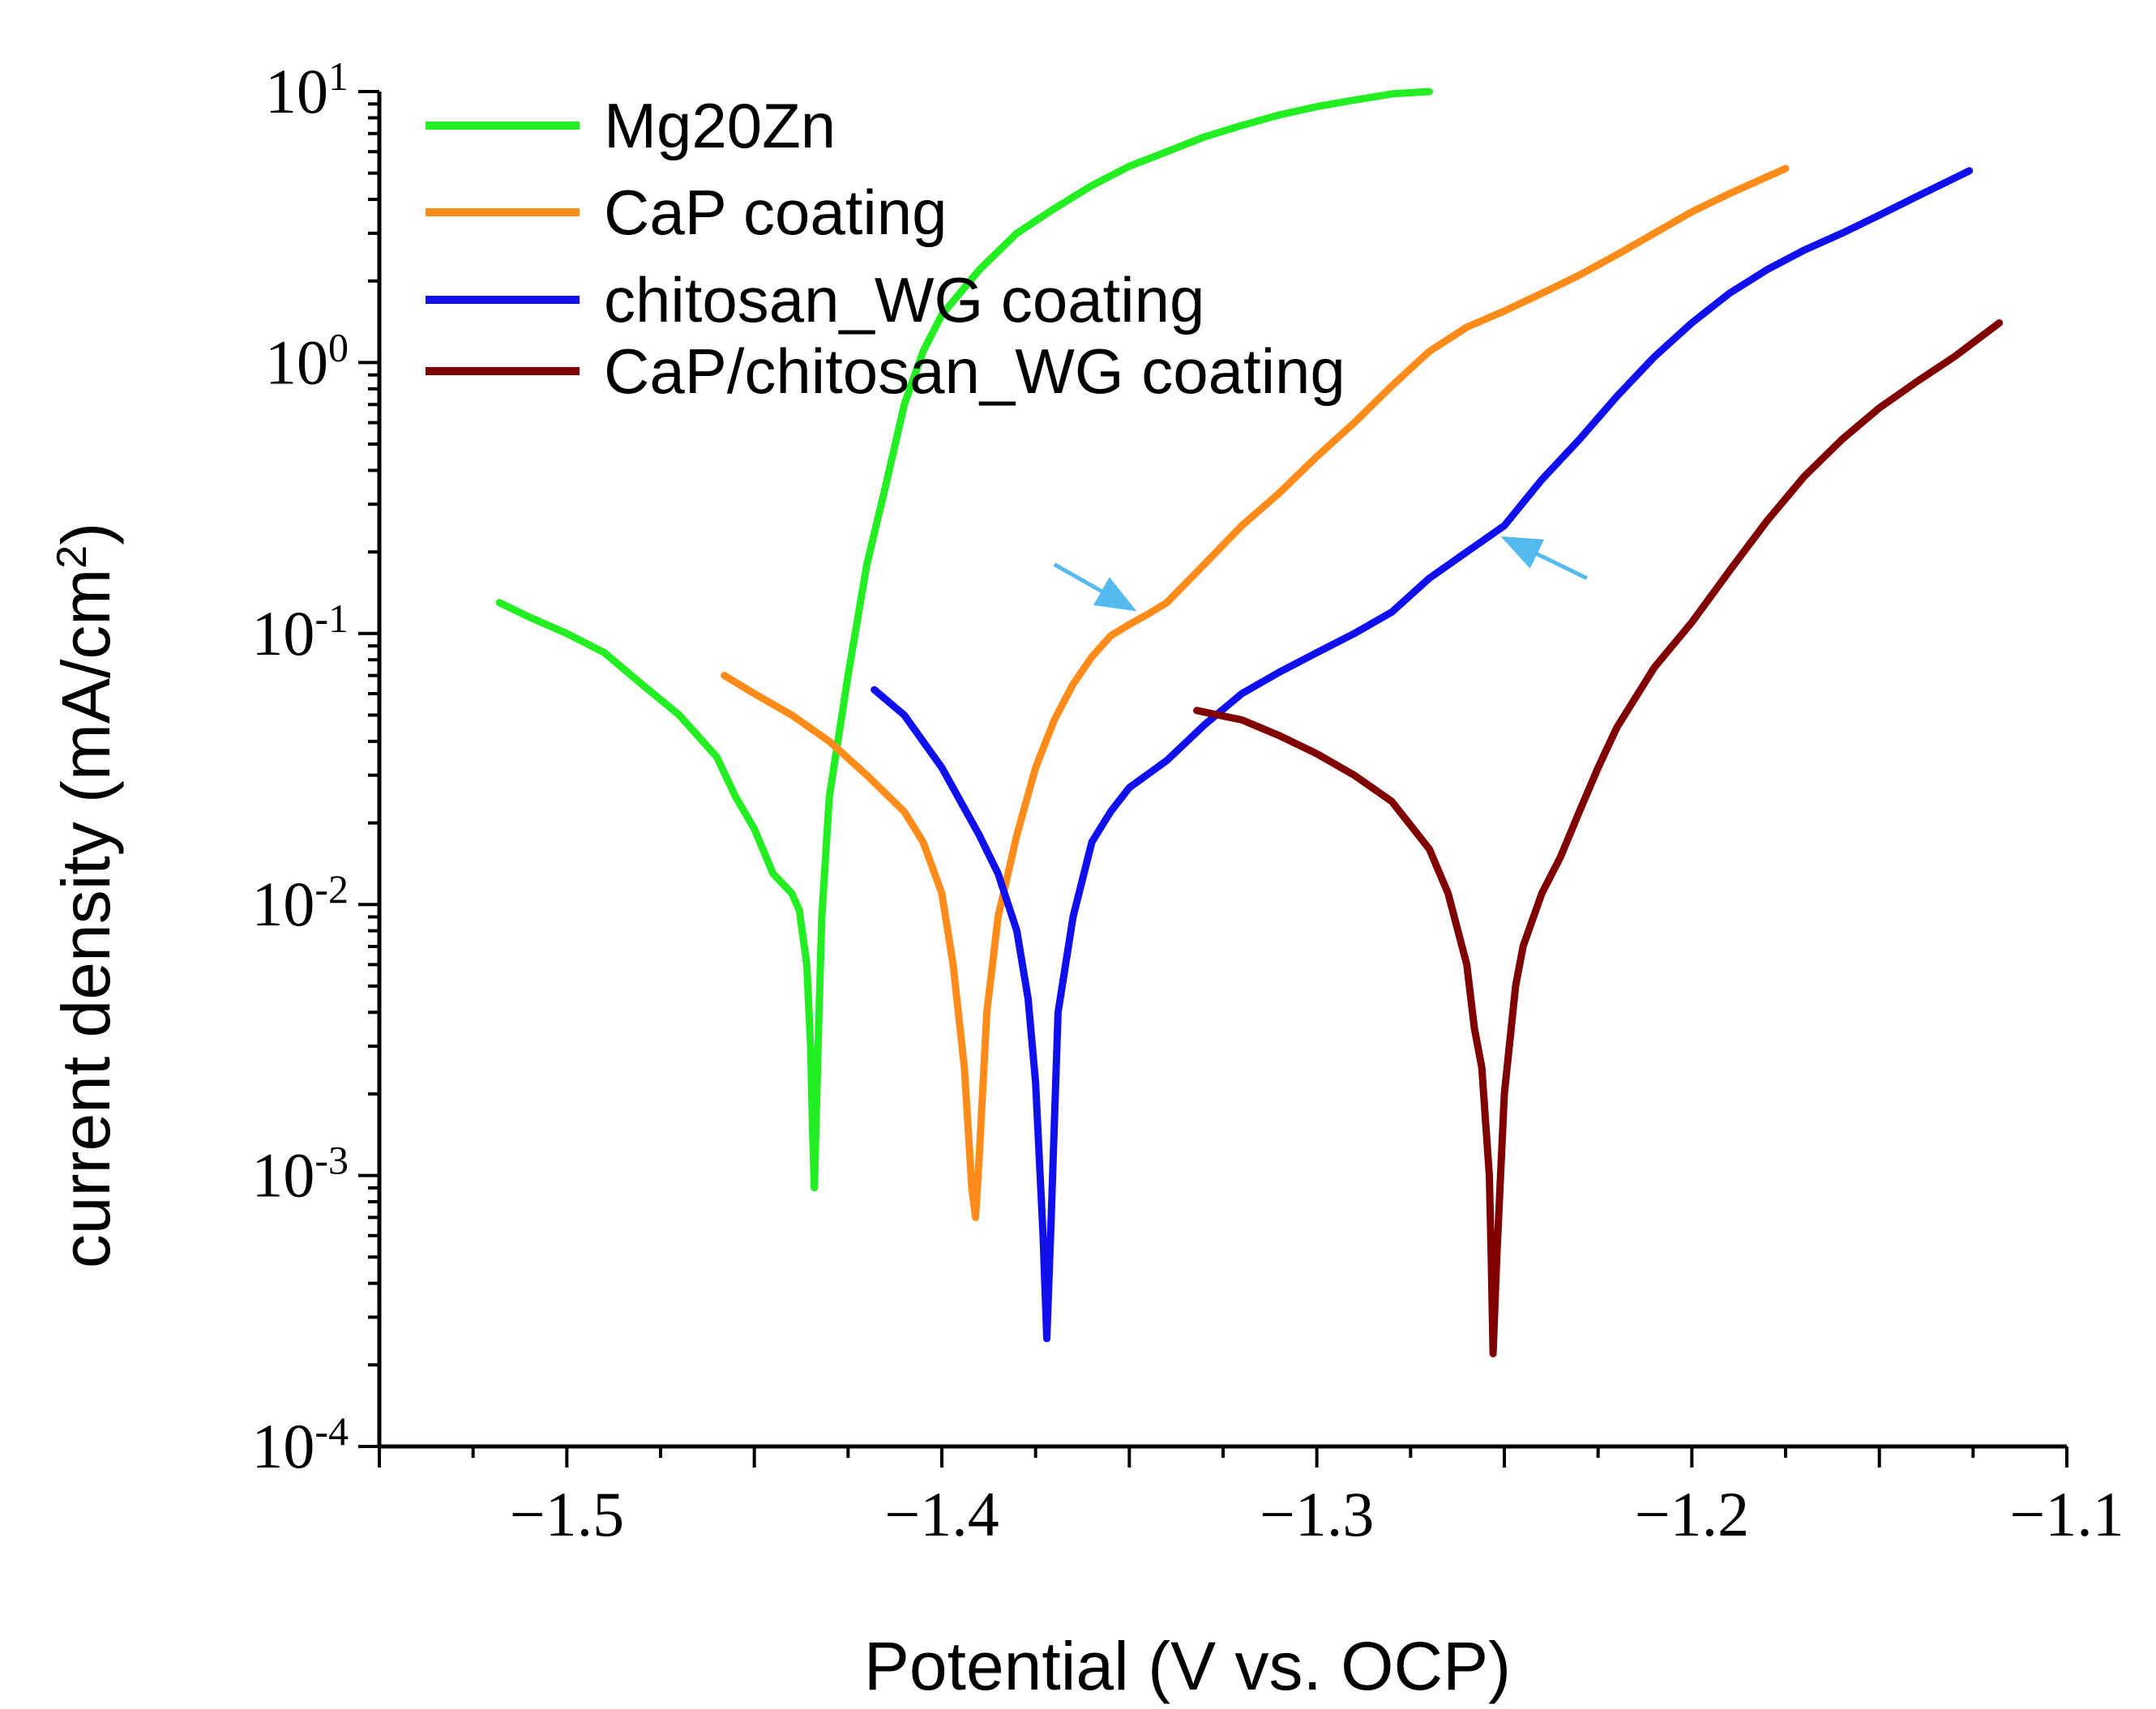 The width and height of the screenshot is (2156, 1709). I want to click on y-tick-label: 10⁻⁴, so click(300, 1444).